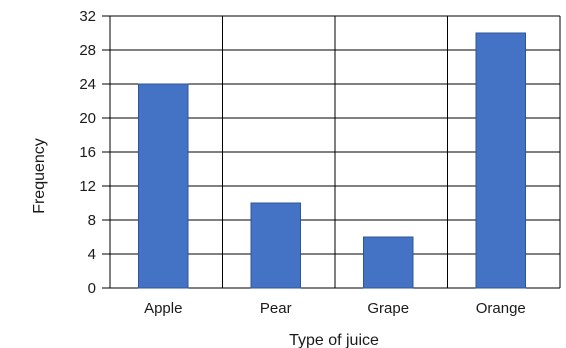  Describe the element at coordinates (275, 245) in the screenshot. I see `bar-pear` at that location.